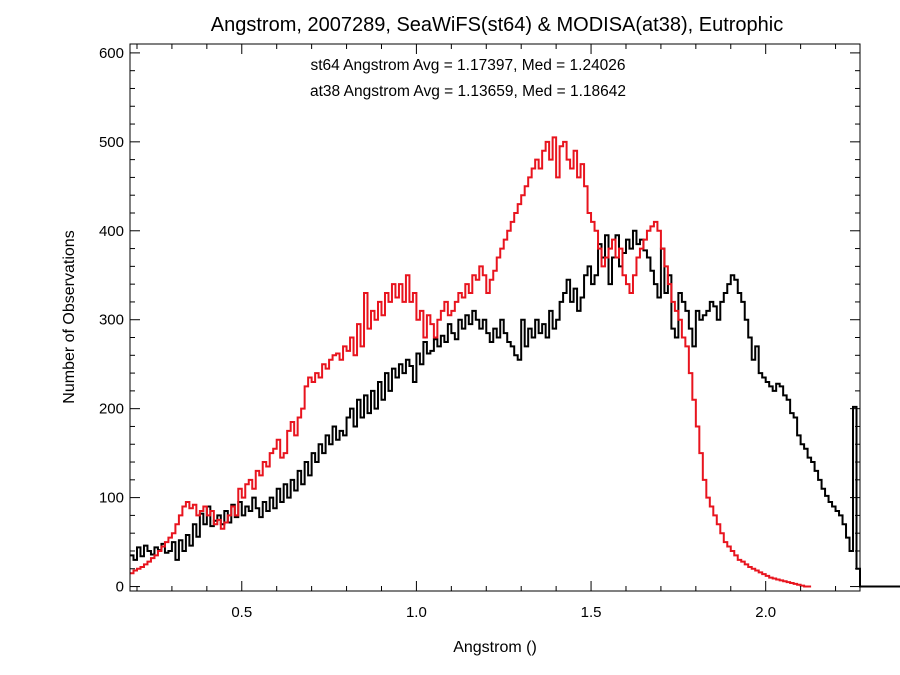  Describe the element at coordinates (111, 53) in the screenshot. I see `y-tick-label: 600` at that location.